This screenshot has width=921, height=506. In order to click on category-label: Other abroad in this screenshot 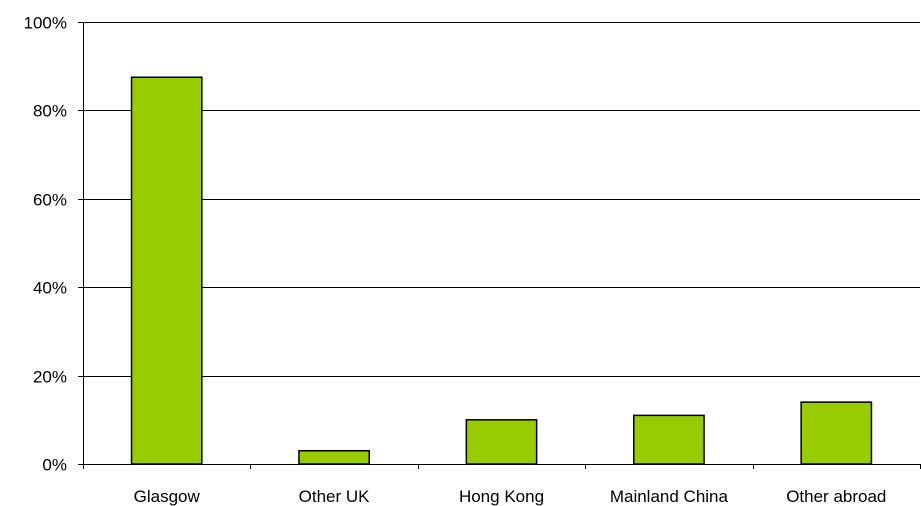, I will do `click(836, 496)`.